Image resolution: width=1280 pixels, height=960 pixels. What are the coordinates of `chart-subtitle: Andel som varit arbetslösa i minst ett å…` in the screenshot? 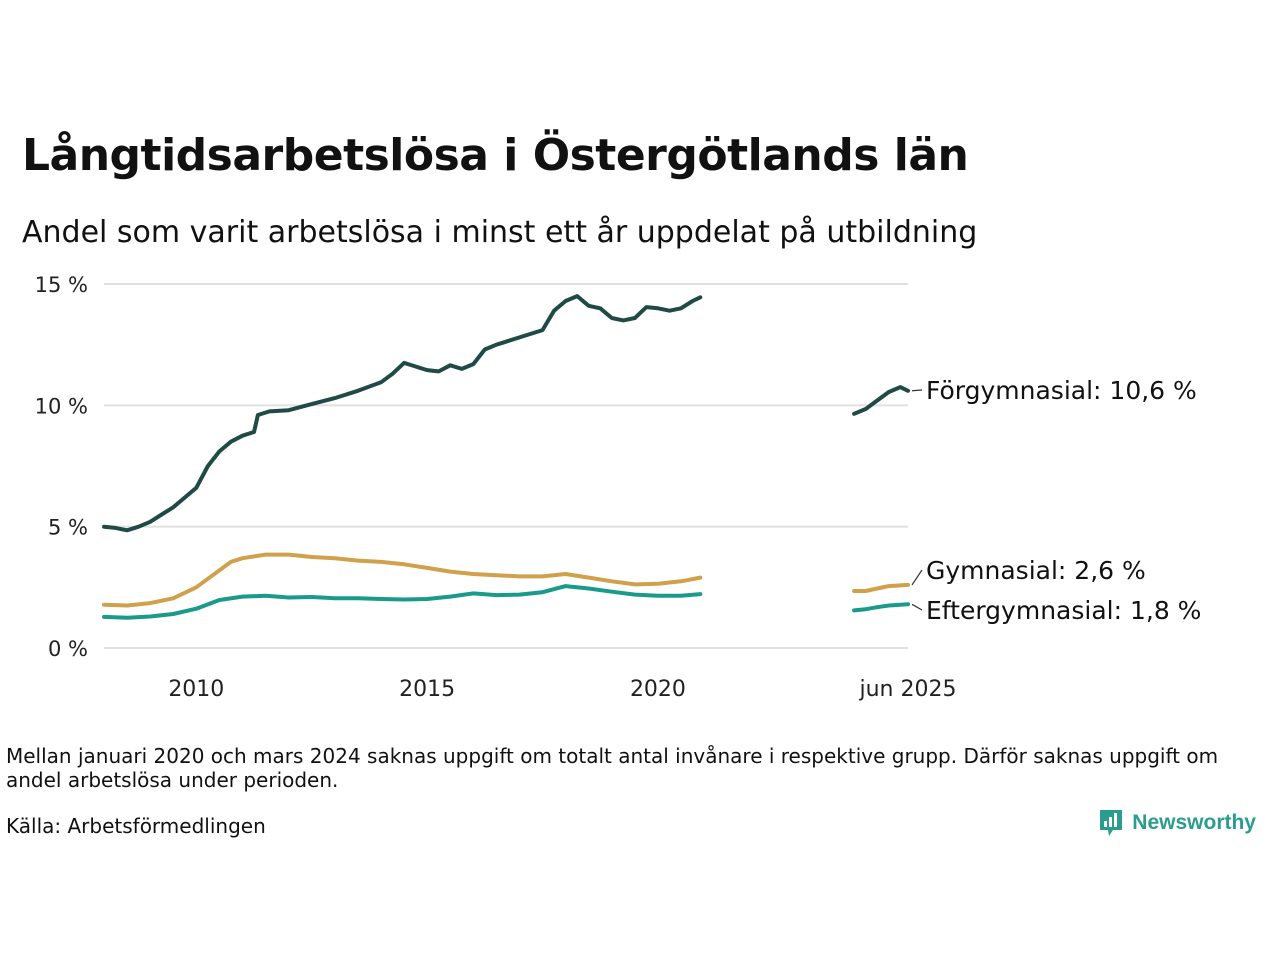 It's located at (500, 232).